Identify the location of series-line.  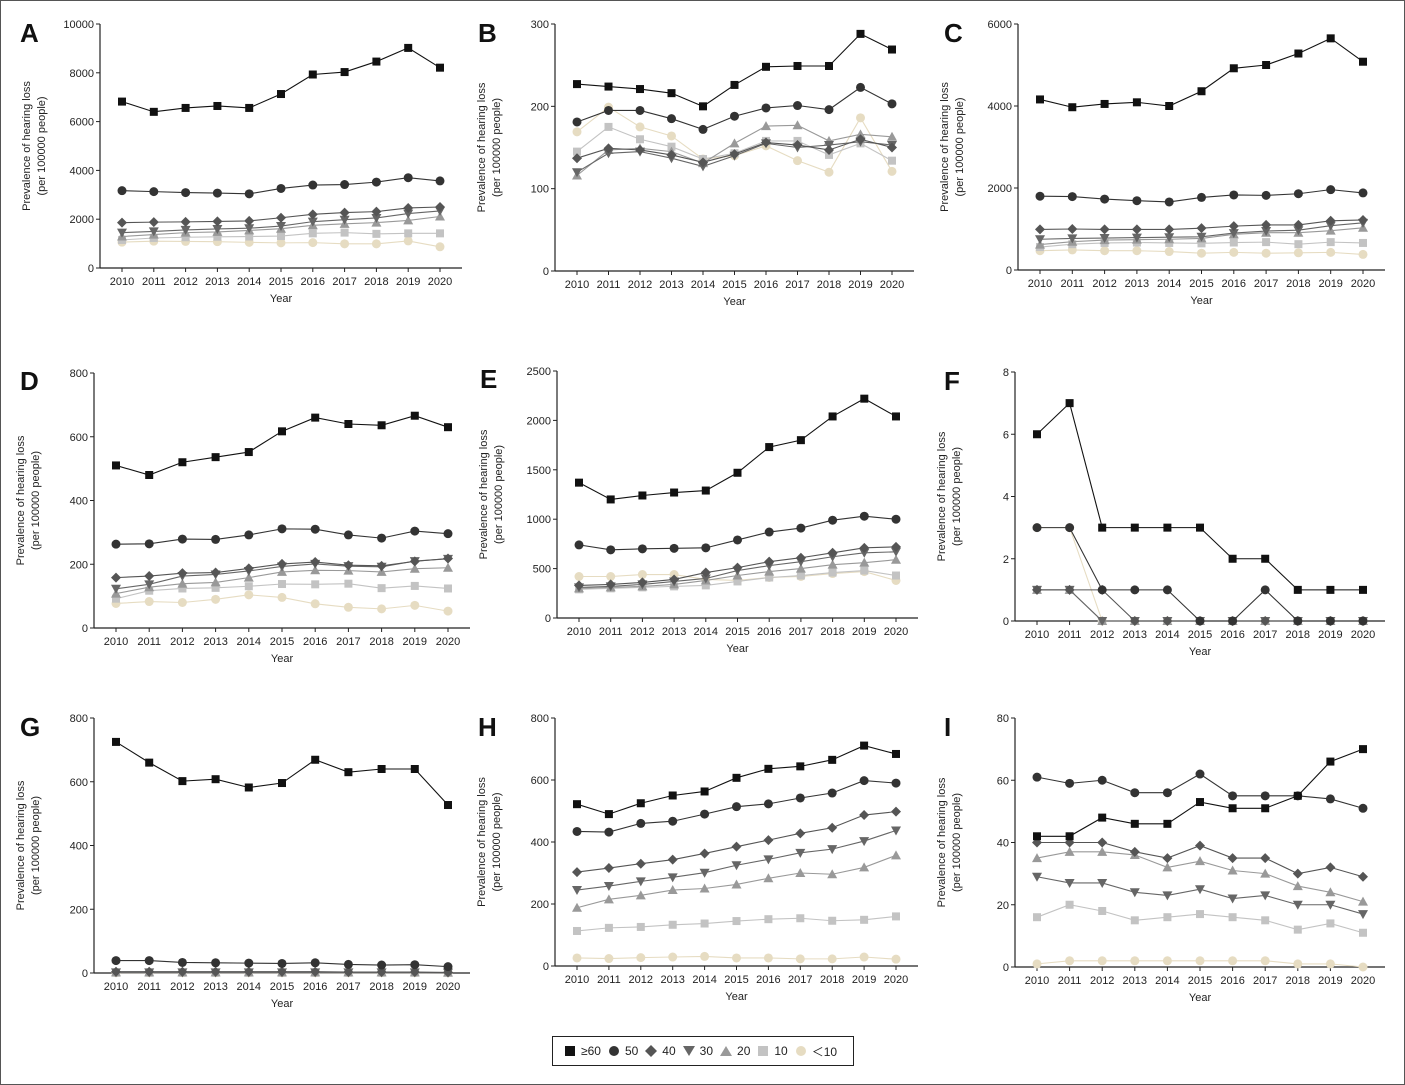
(1200, 574).